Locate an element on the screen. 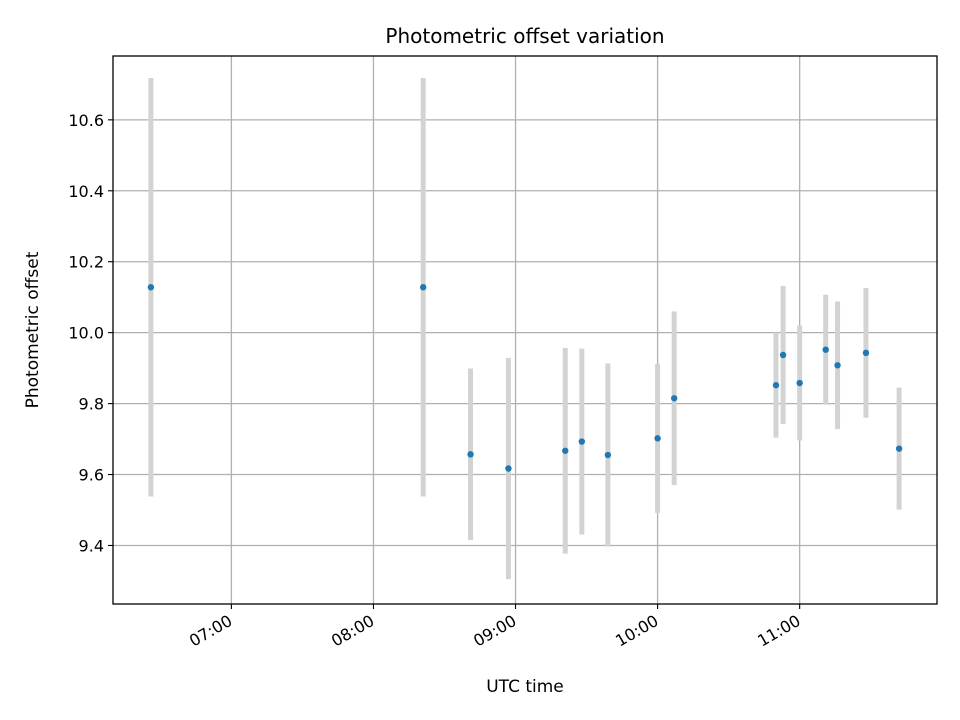 The image size is (960, 720). y-axis-label: Photometric offset is located at coordinates (33, 329).